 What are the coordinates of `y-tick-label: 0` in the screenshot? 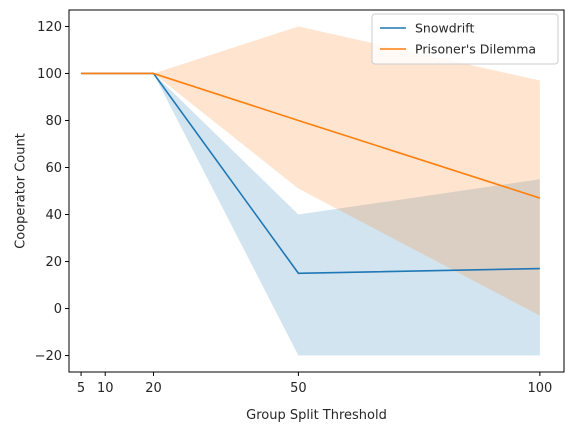 It's located at (58, 309).